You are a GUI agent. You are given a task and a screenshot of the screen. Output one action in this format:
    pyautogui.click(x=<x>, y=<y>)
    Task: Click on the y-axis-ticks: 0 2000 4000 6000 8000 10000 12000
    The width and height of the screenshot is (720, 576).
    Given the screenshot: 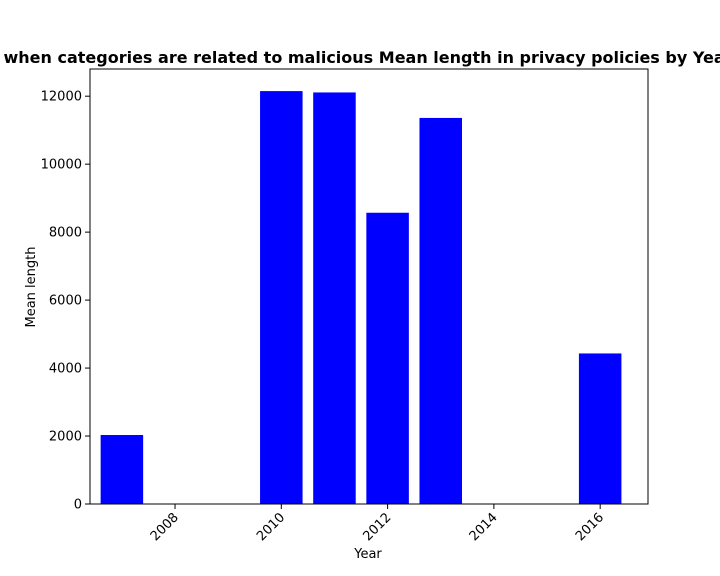 What is the action you would take?
    pyautogui.click(x=65, y=301)
    